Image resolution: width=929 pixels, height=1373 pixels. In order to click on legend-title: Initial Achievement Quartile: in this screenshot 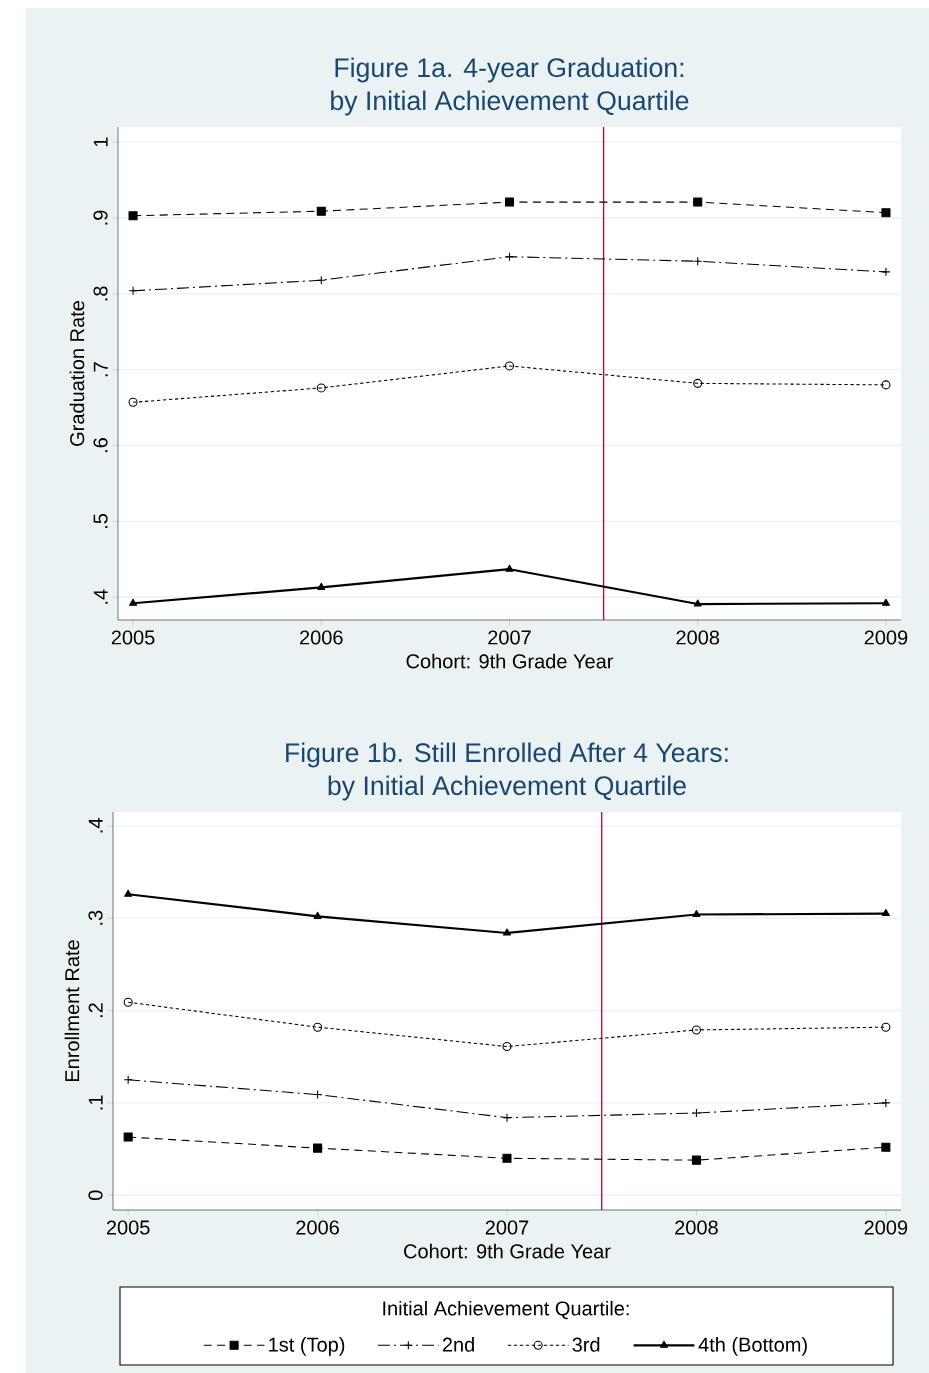, I will do `click(506, 1310)`.